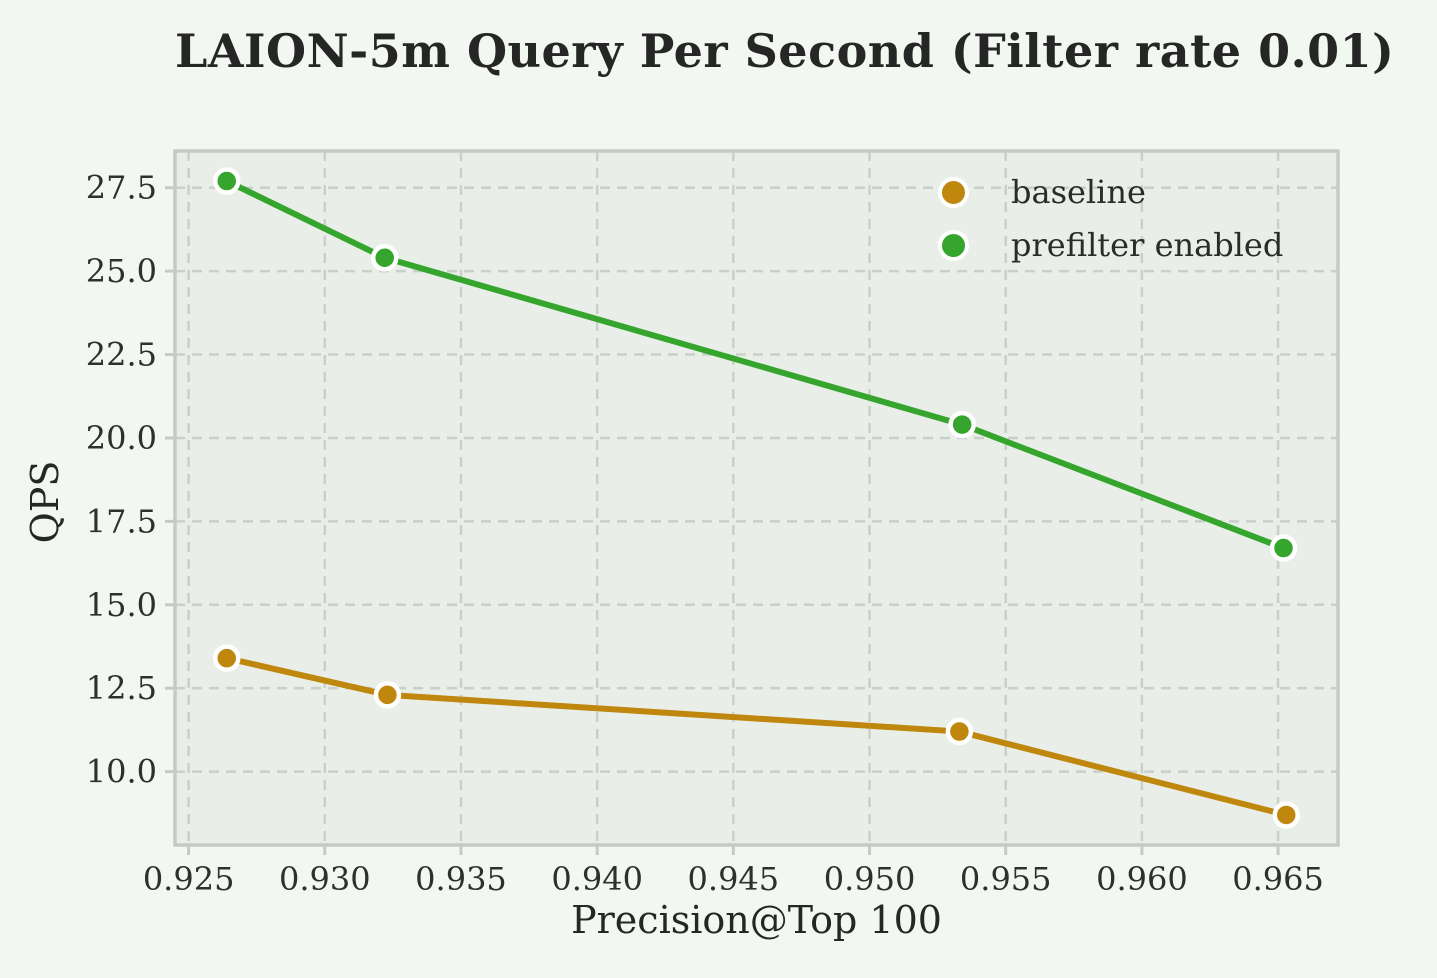  What do you see at coordinates (1078, 192) in the screenshot?
I see `legend-label-baseline: baseline` at bounding box center [1078, 192].